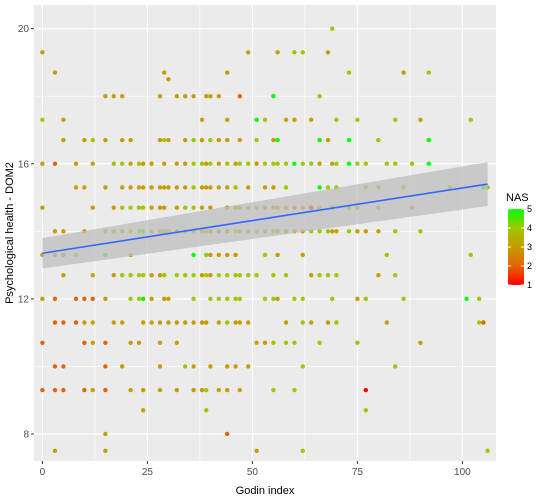 The width and height of the screenshot is (536, 504). What do you see at coordinates (529, 285) in the screenshot?
I see `legend-label: 1` at bounding box center [529, 285].